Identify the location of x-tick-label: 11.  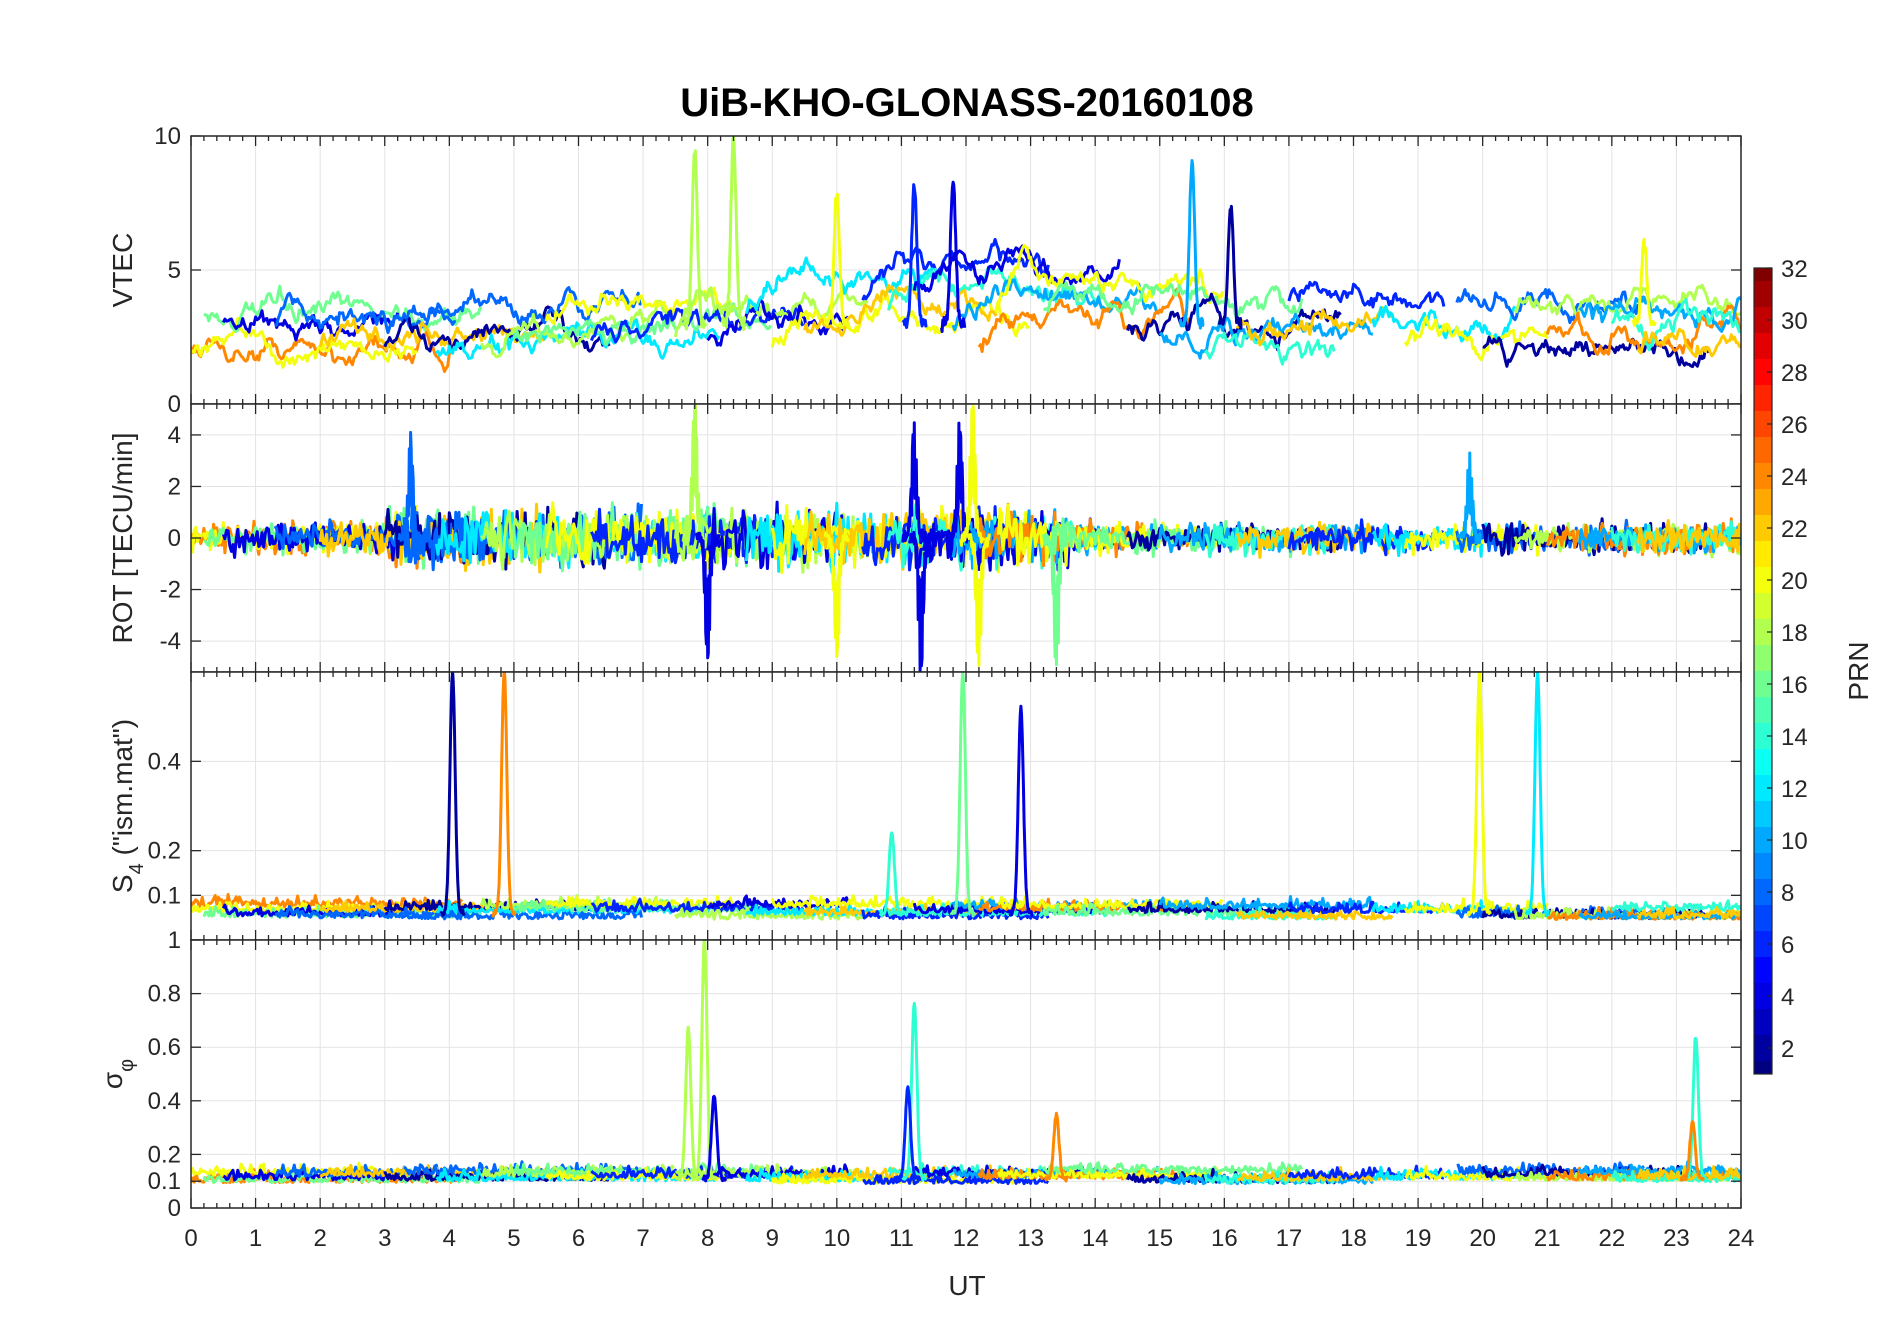
(901, 1238).